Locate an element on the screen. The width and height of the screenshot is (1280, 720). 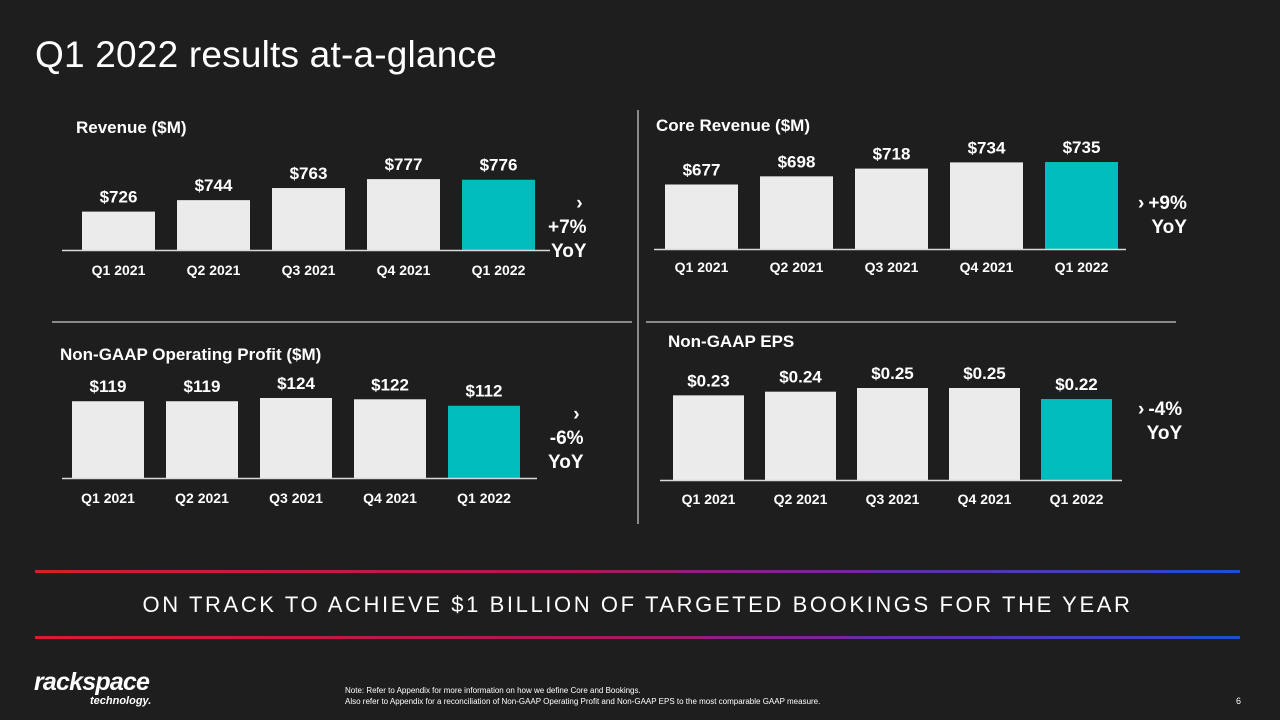
yoy-indicator: › -6% YoY is located at coordinates (566, 439).